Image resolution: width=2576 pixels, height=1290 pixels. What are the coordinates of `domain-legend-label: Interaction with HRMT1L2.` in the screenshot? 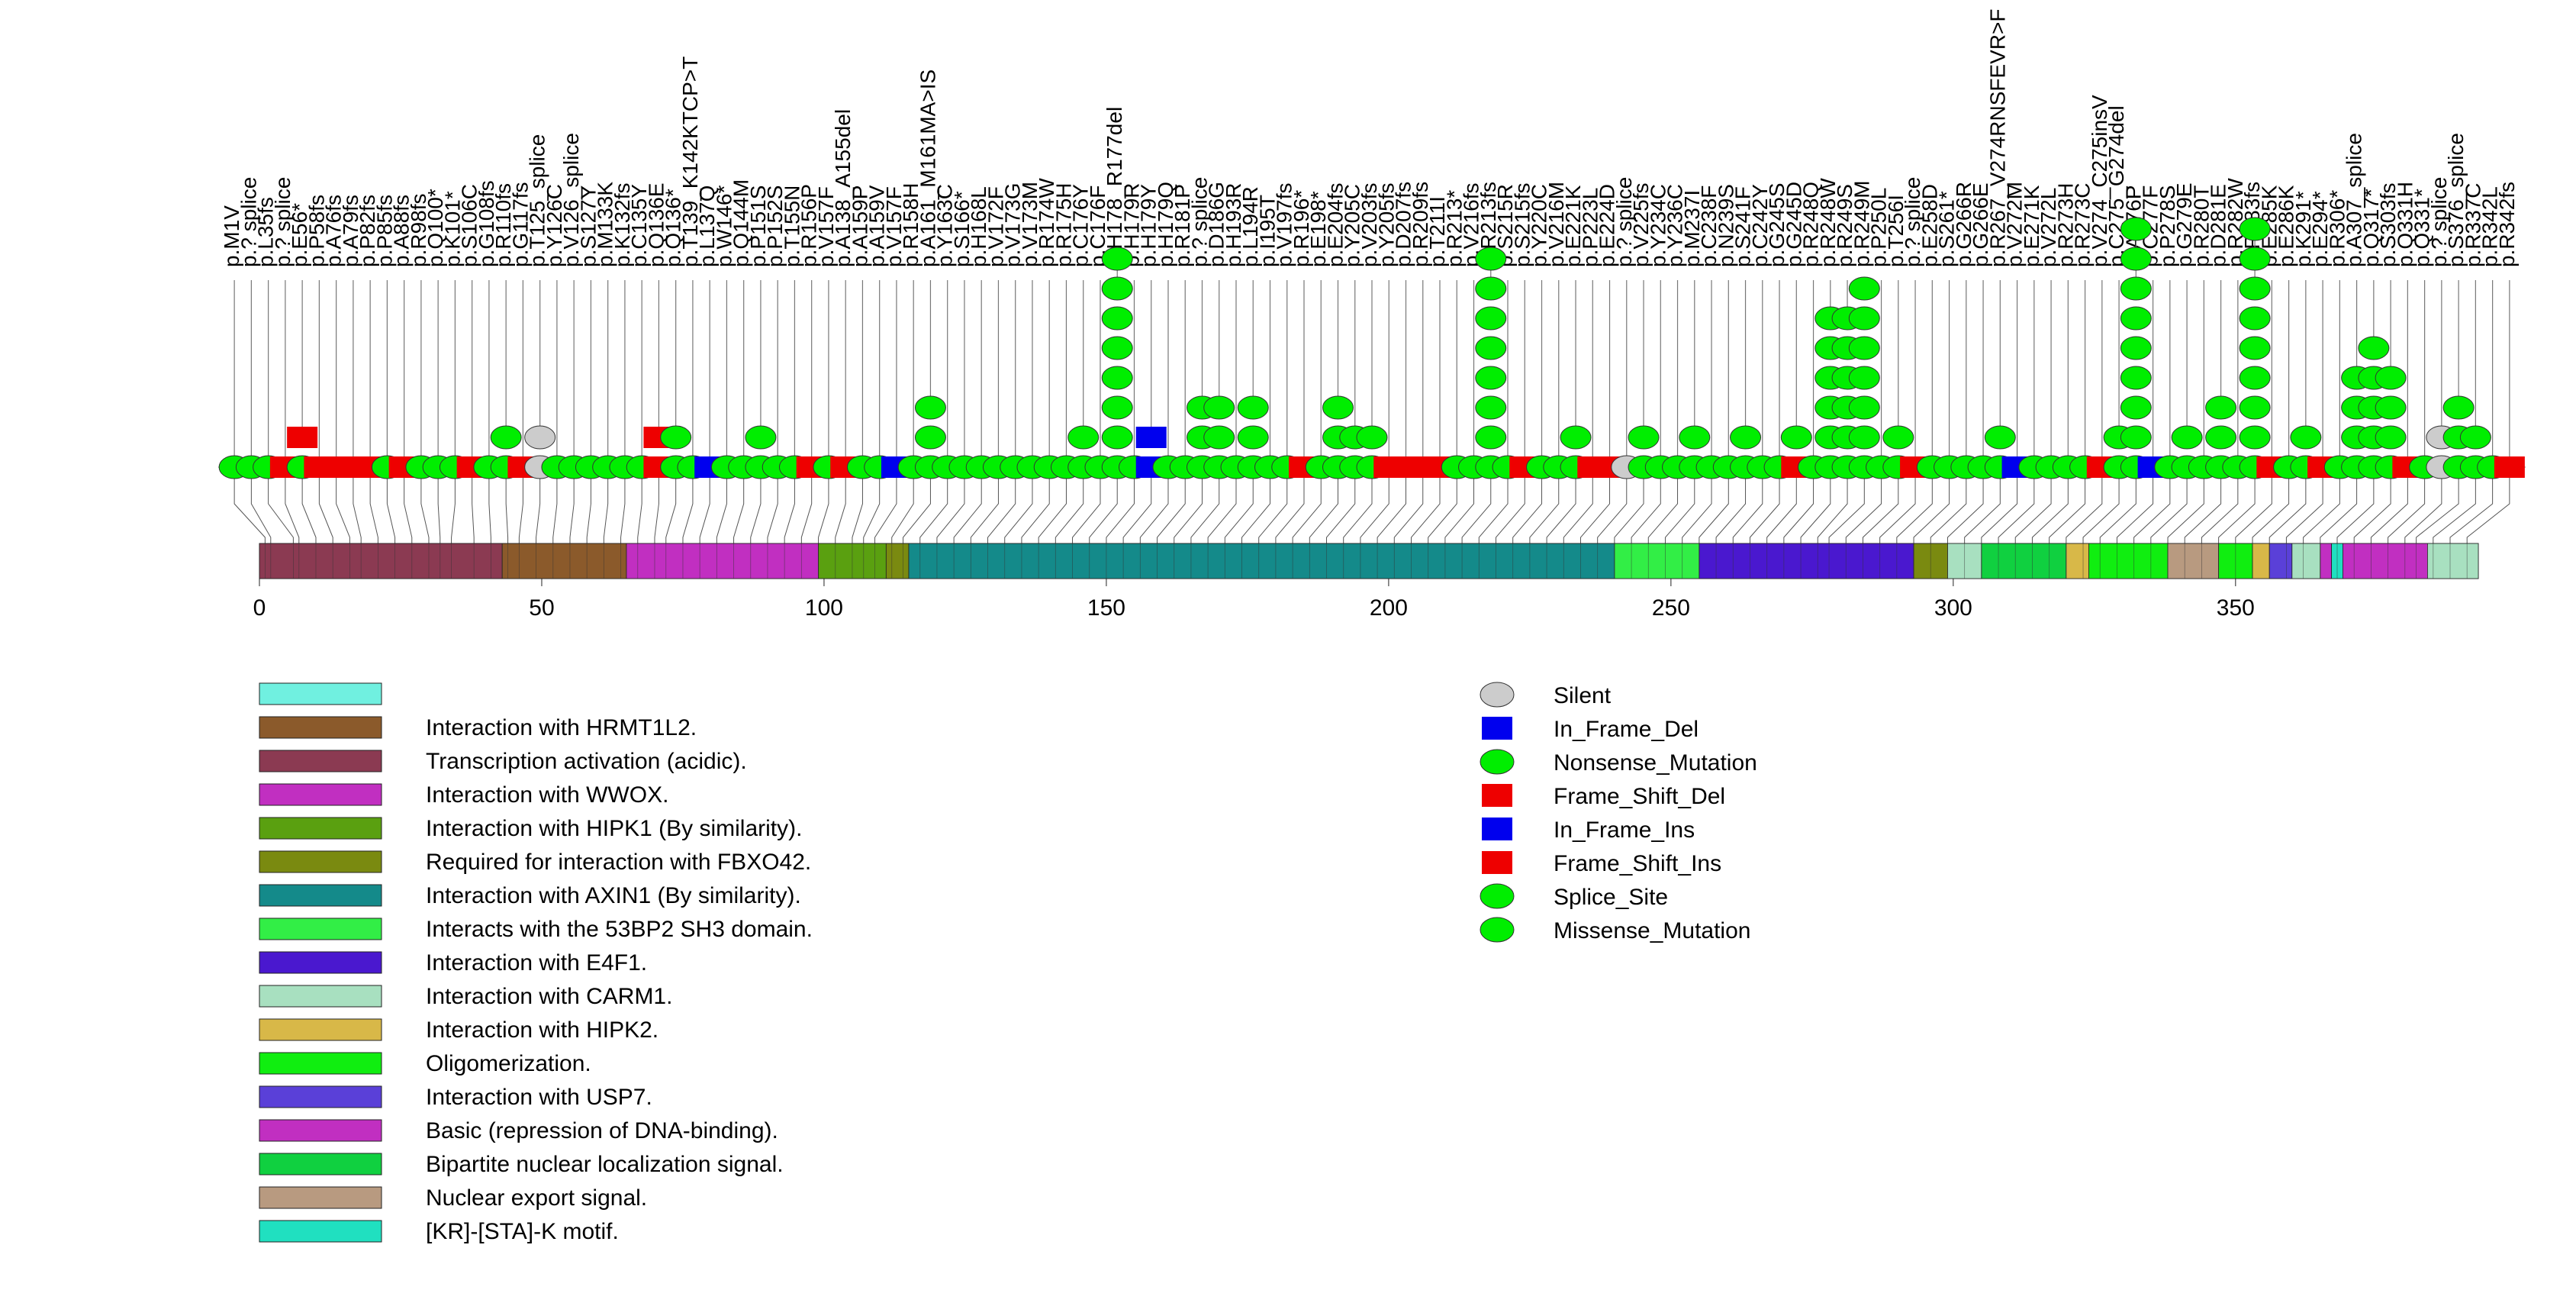 It's located at (561, 728).